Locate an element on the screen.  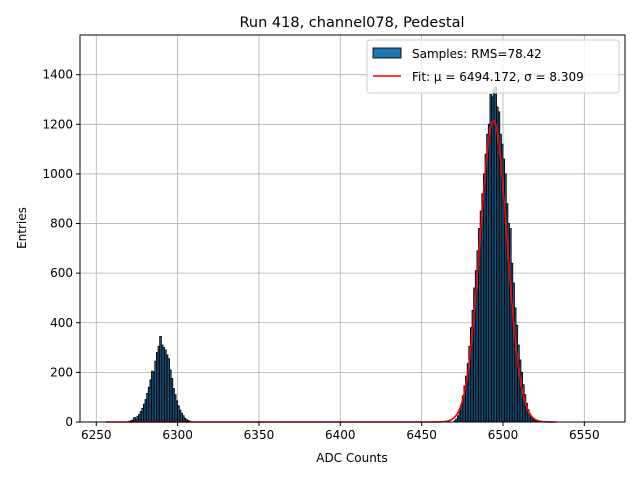
y-axis-label: Entries is located at coordinates (22, 228).